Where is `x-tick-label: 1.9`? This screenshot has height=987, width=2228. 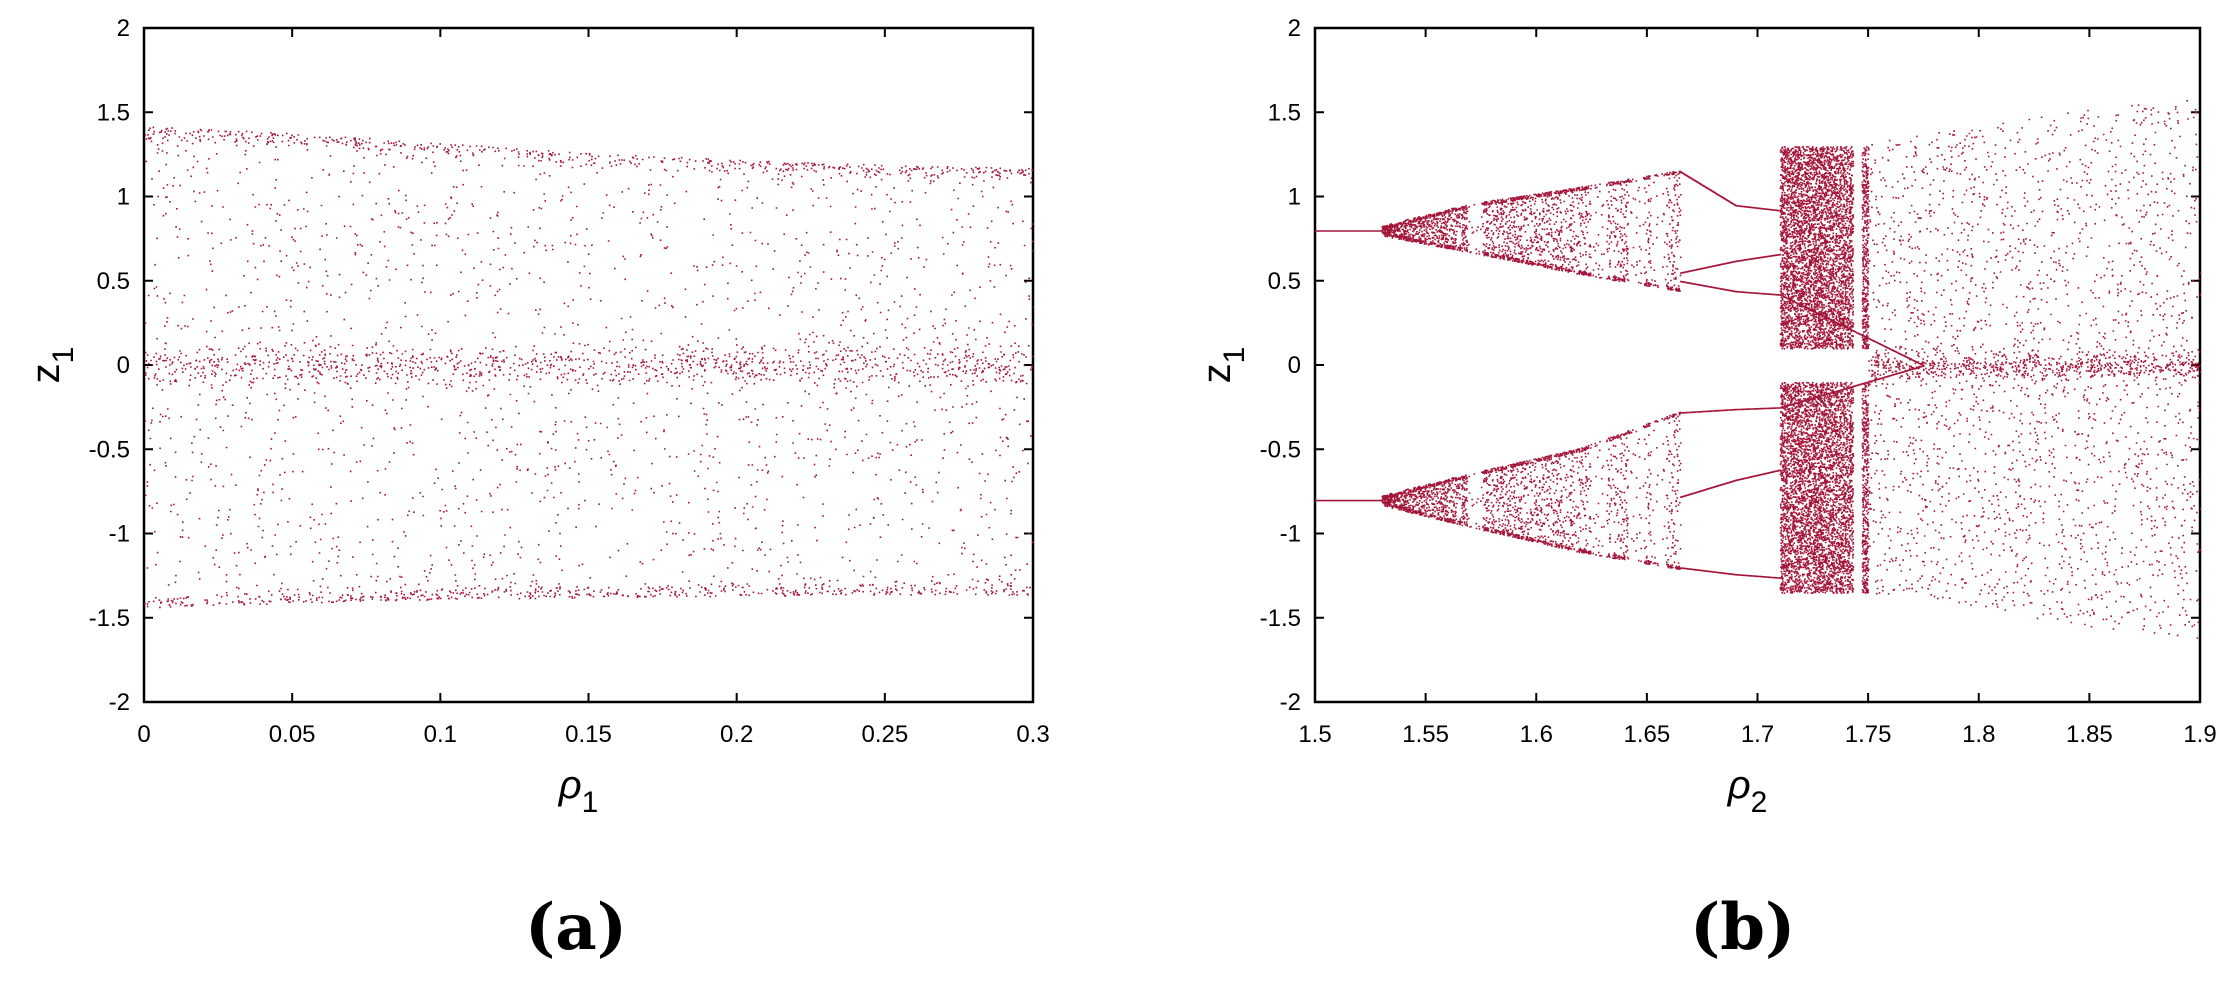
x-tick-label: 1.9 is located at coordinates (2199, 734).